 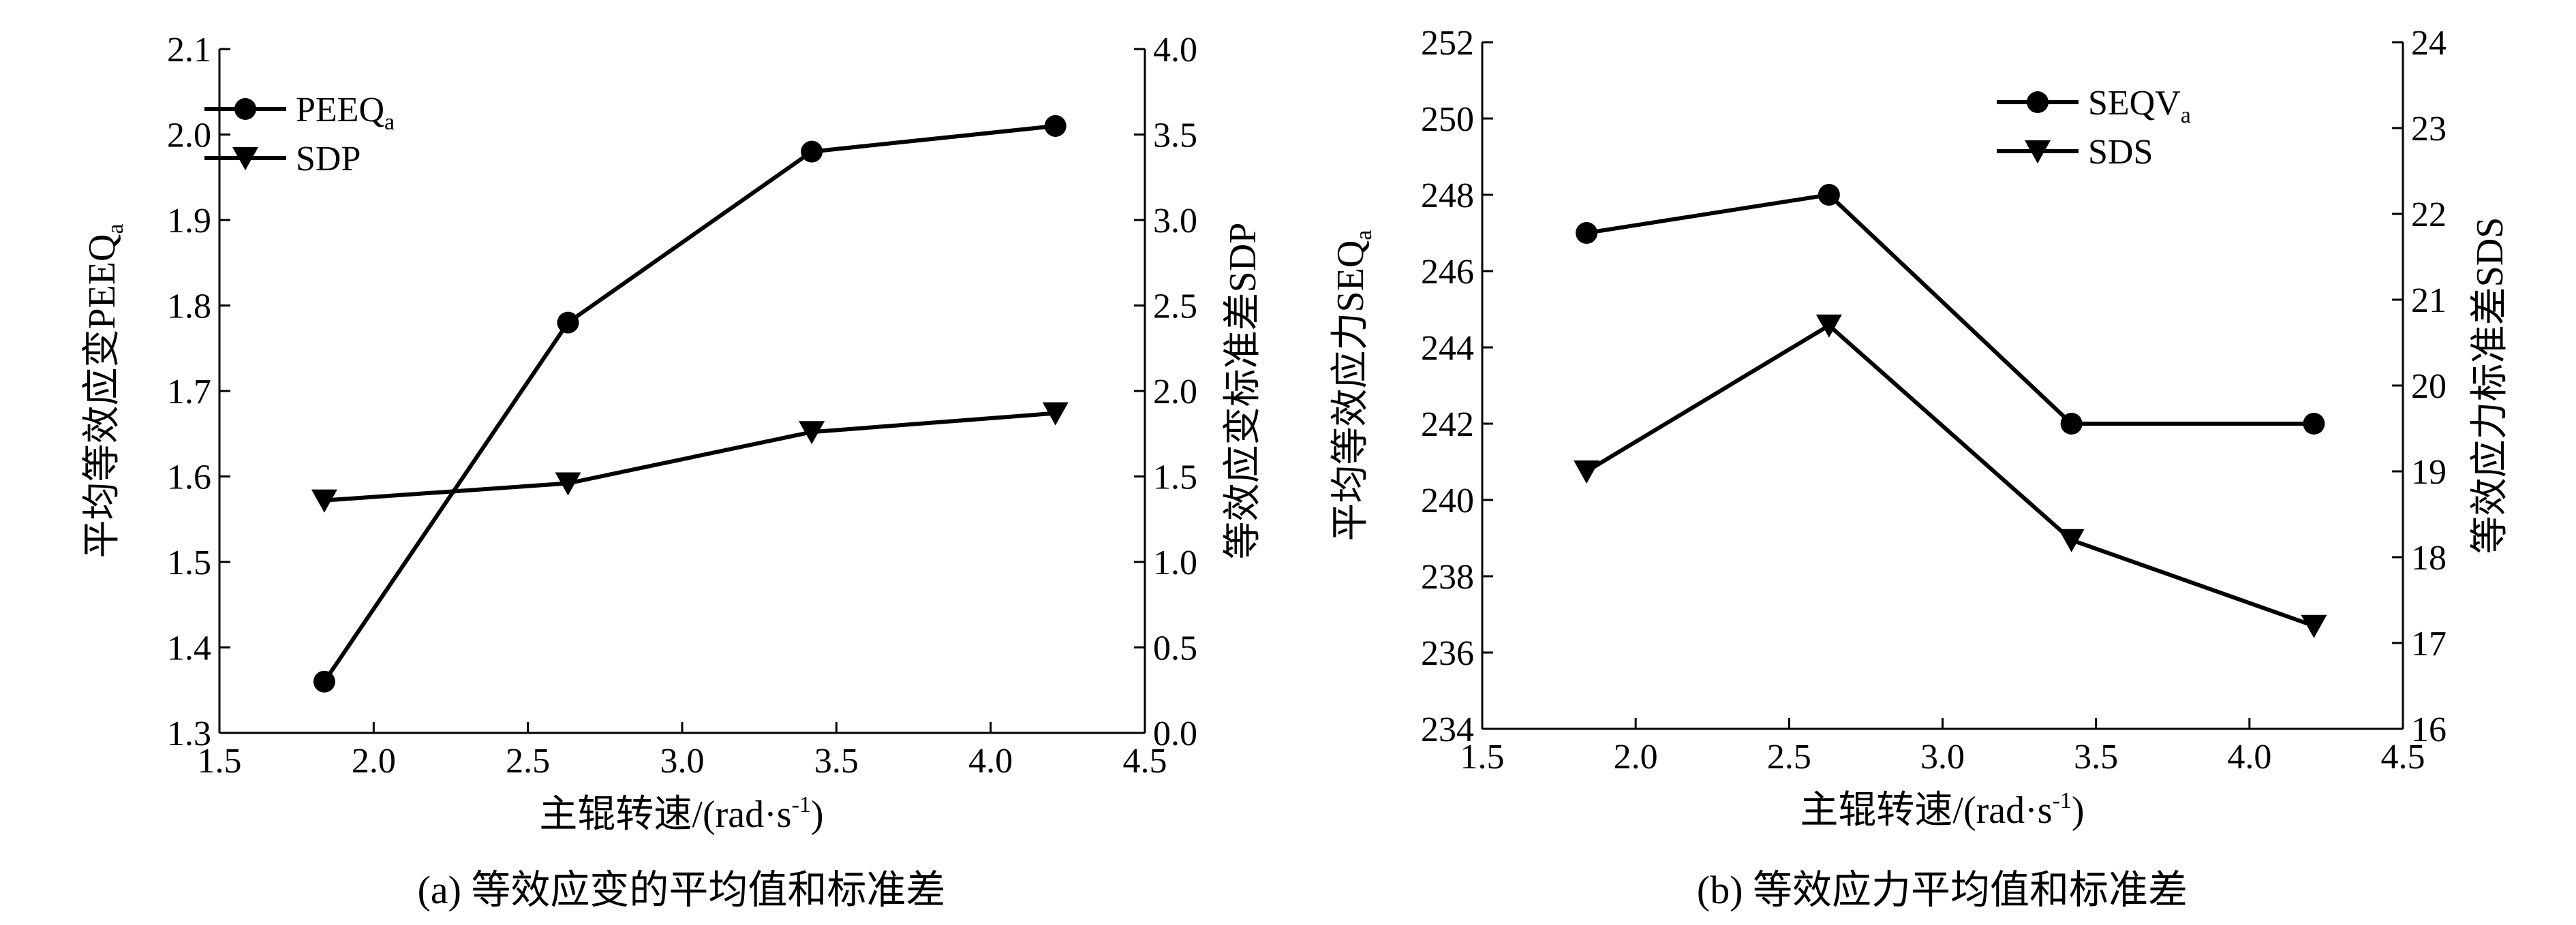 What do you see at coordinates (2490, 386) in the screenshot?
I see `right-y-axis-title: 等效应力标准差SDS` at bounding box center [2490, 386].